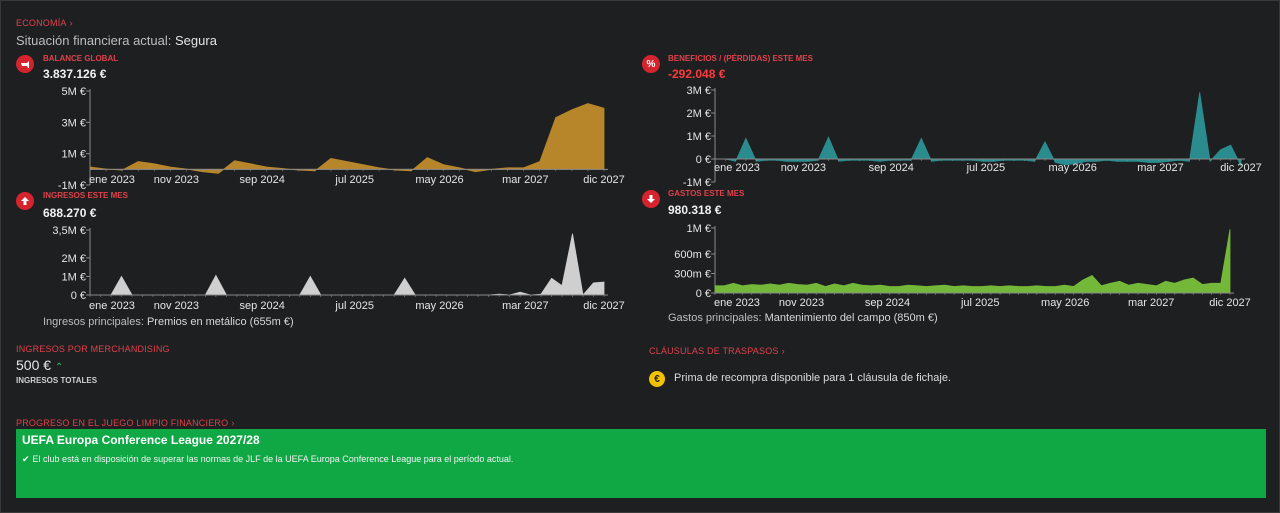 This screenshot has width=1280, height=513. Describe the element at coordinates (695, 210) in the screenshot. I see `expenses-value: 980.318 €` at that location.